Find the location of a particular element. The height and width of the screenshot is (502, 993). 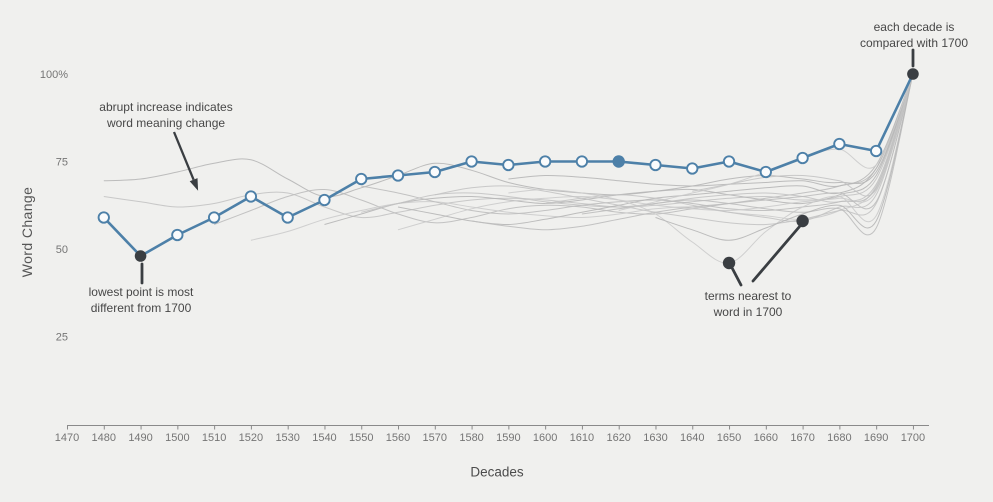

annotation-arrowhead is located at coordinates (194, 184).